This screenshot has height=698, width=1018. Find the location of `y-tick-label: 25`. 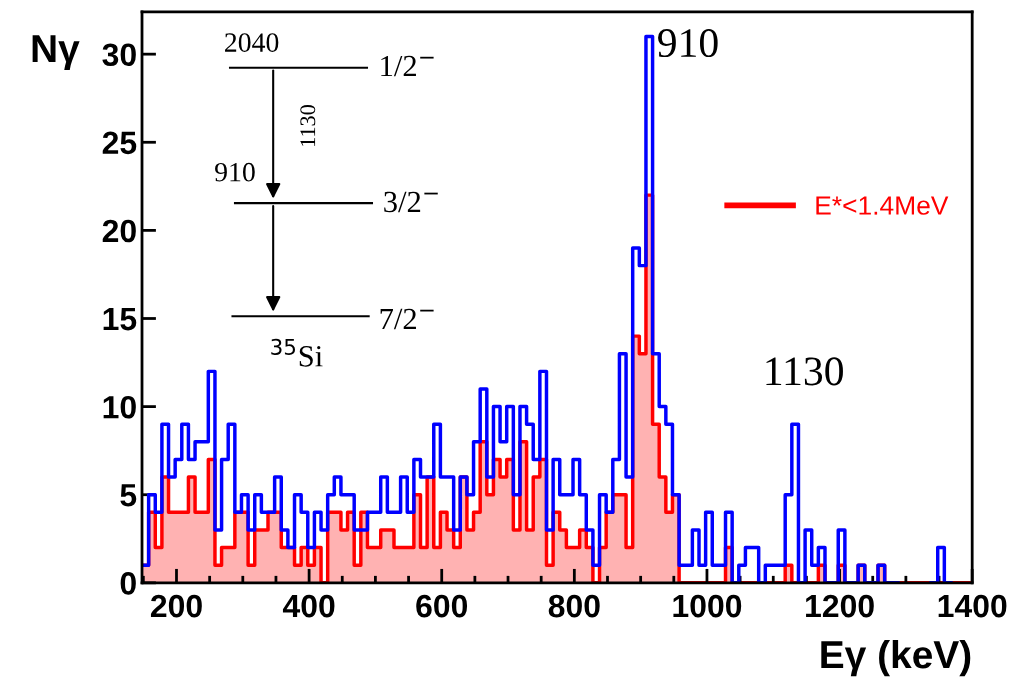

y-tick-label: 25 is located at coordinates (119, 143).